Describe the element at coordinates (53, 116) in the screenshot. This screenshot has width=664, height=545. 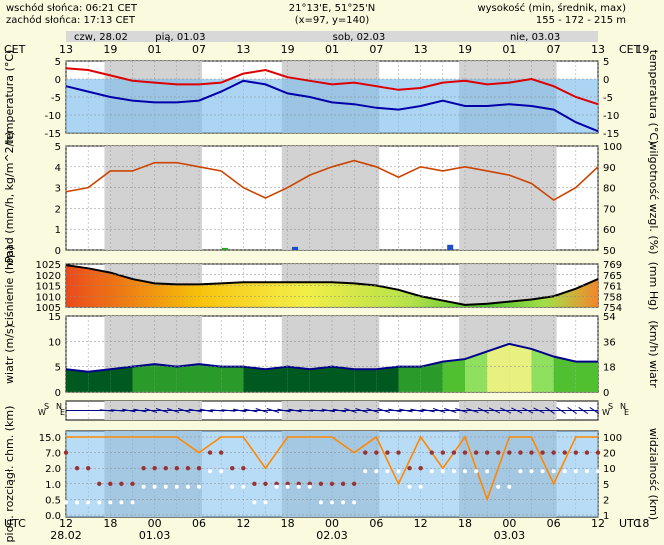
I see `temp-tick-left: -10` at that location.